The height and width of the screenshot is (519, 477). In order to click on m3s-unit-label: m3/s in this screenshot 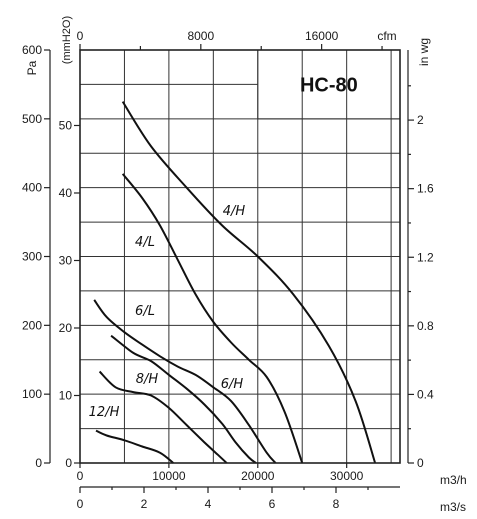, I will do `click(453, 507)`.